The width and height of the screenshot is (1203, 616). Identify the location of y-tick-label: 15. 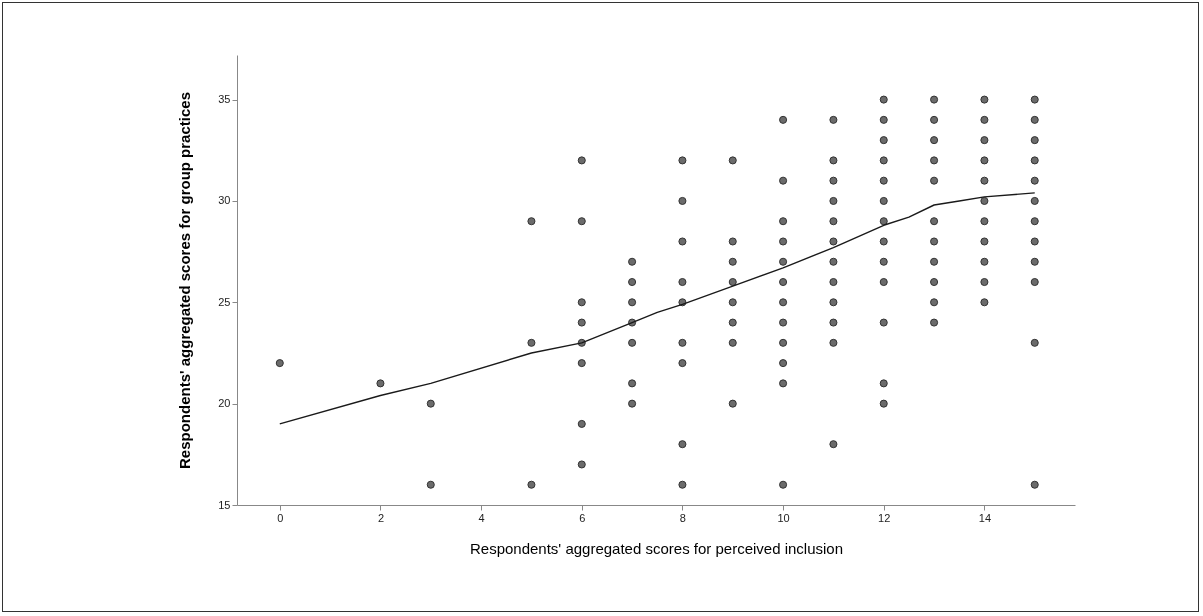
(224, 504).